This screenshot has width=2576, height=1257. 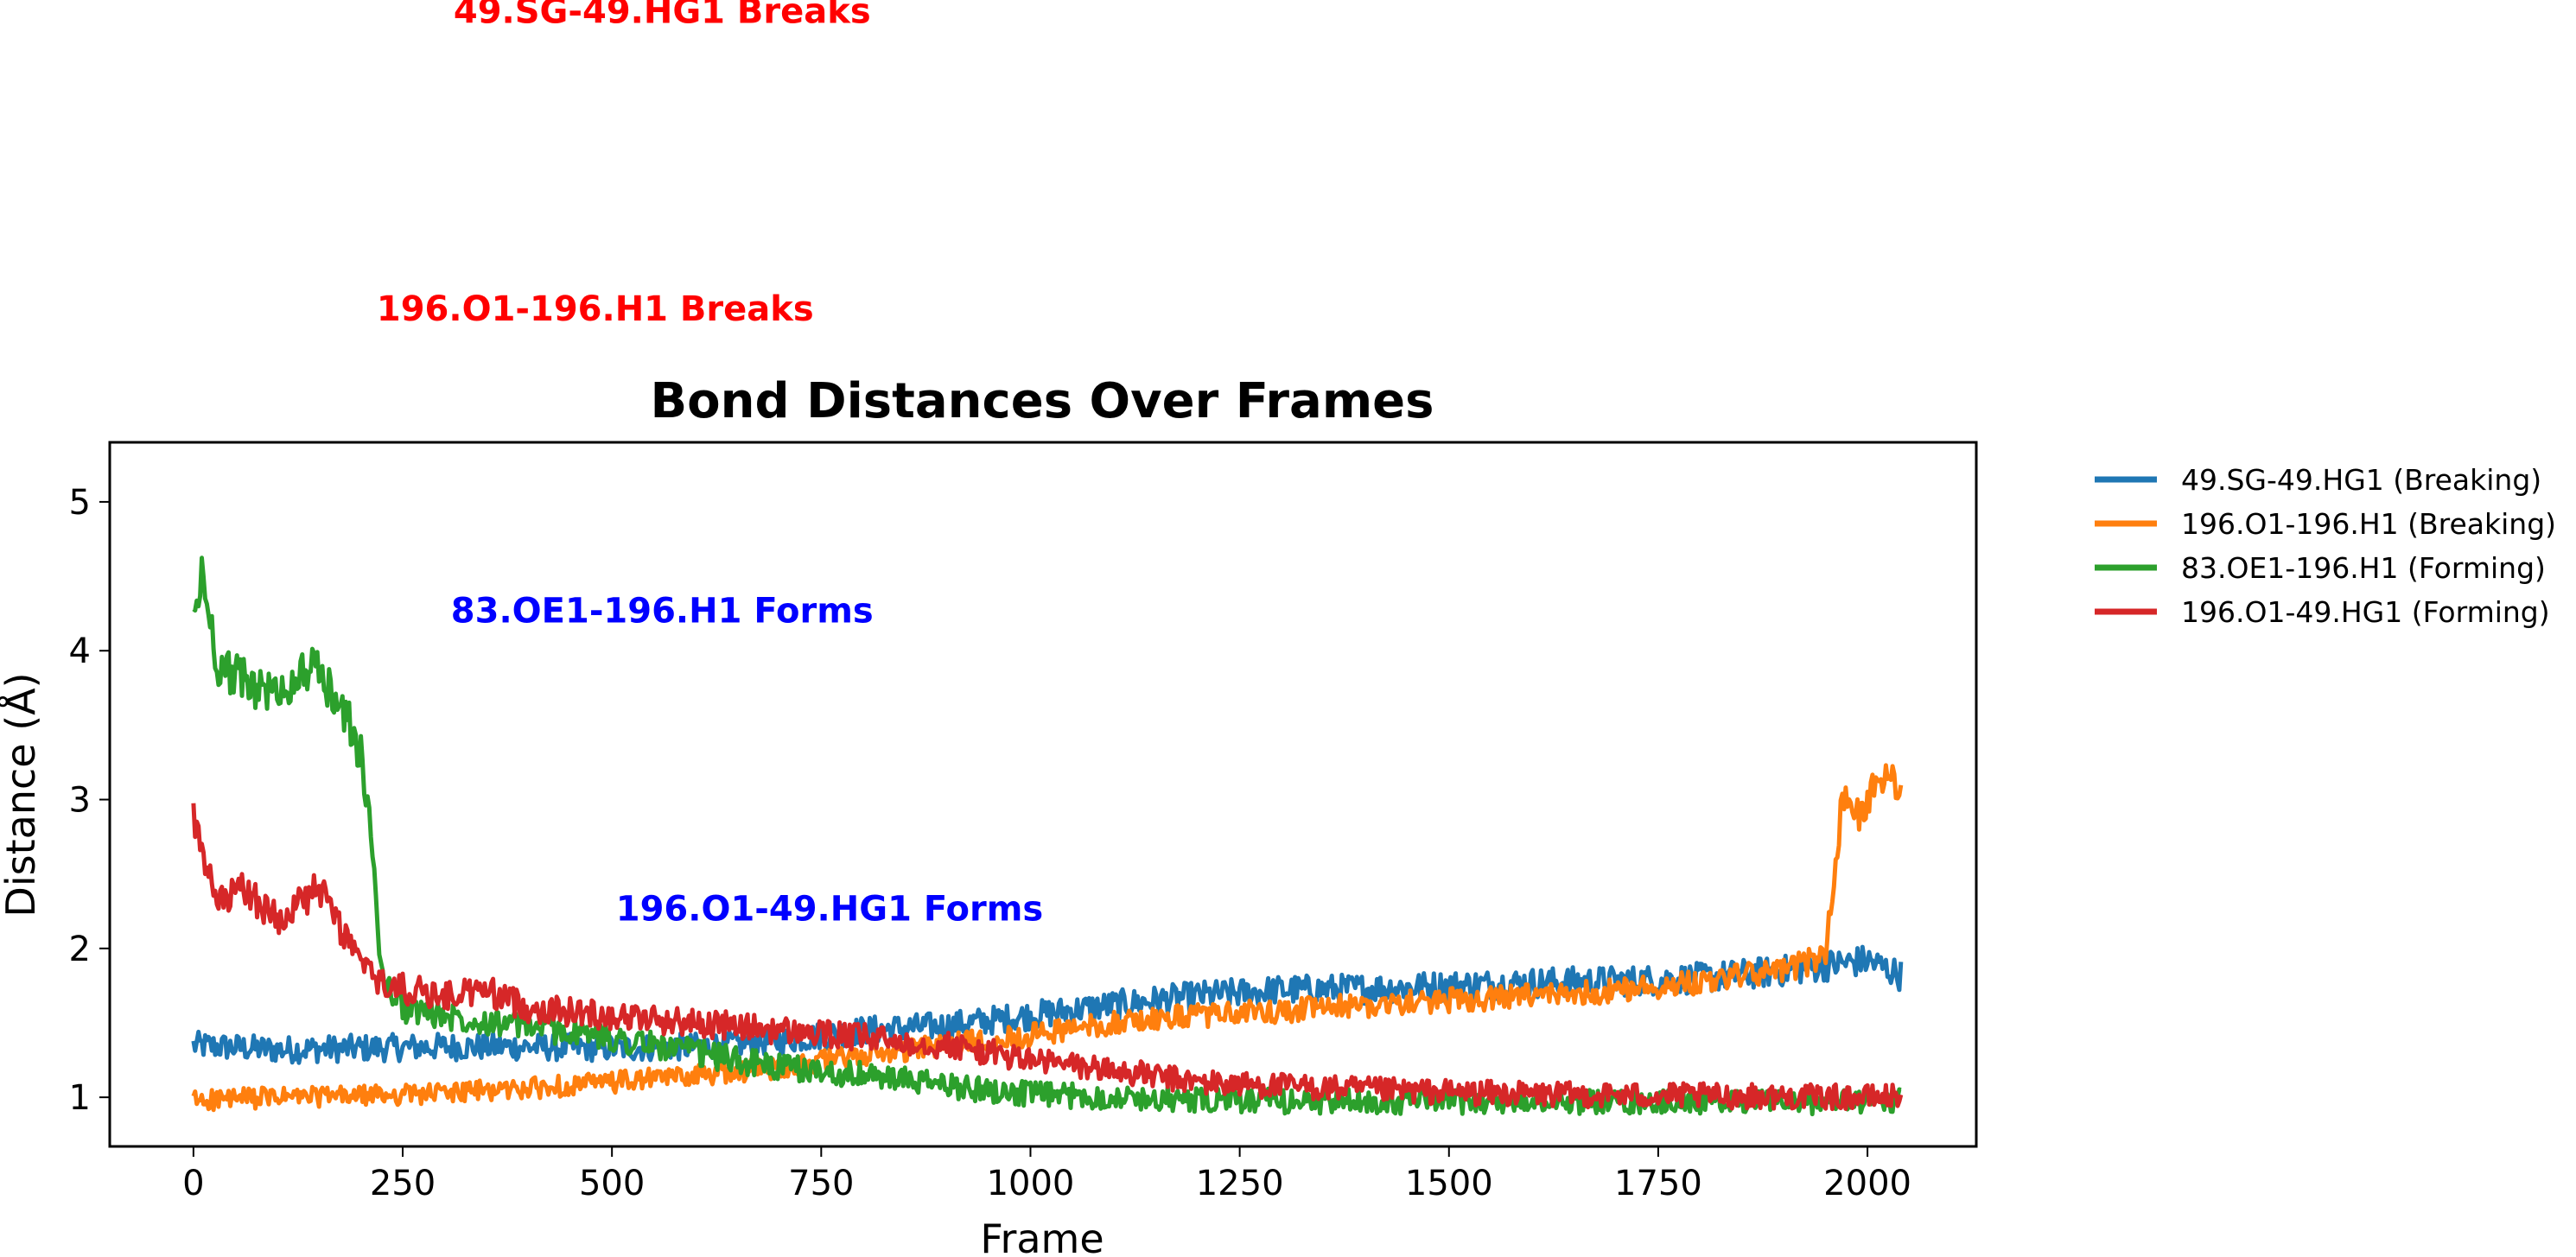 What do you see at coordinates (2361, 480) in the screenshot?
I see `legend-entry: 49.SG-49.HG1 (Breaking)` at bounding box center [2361, 480].